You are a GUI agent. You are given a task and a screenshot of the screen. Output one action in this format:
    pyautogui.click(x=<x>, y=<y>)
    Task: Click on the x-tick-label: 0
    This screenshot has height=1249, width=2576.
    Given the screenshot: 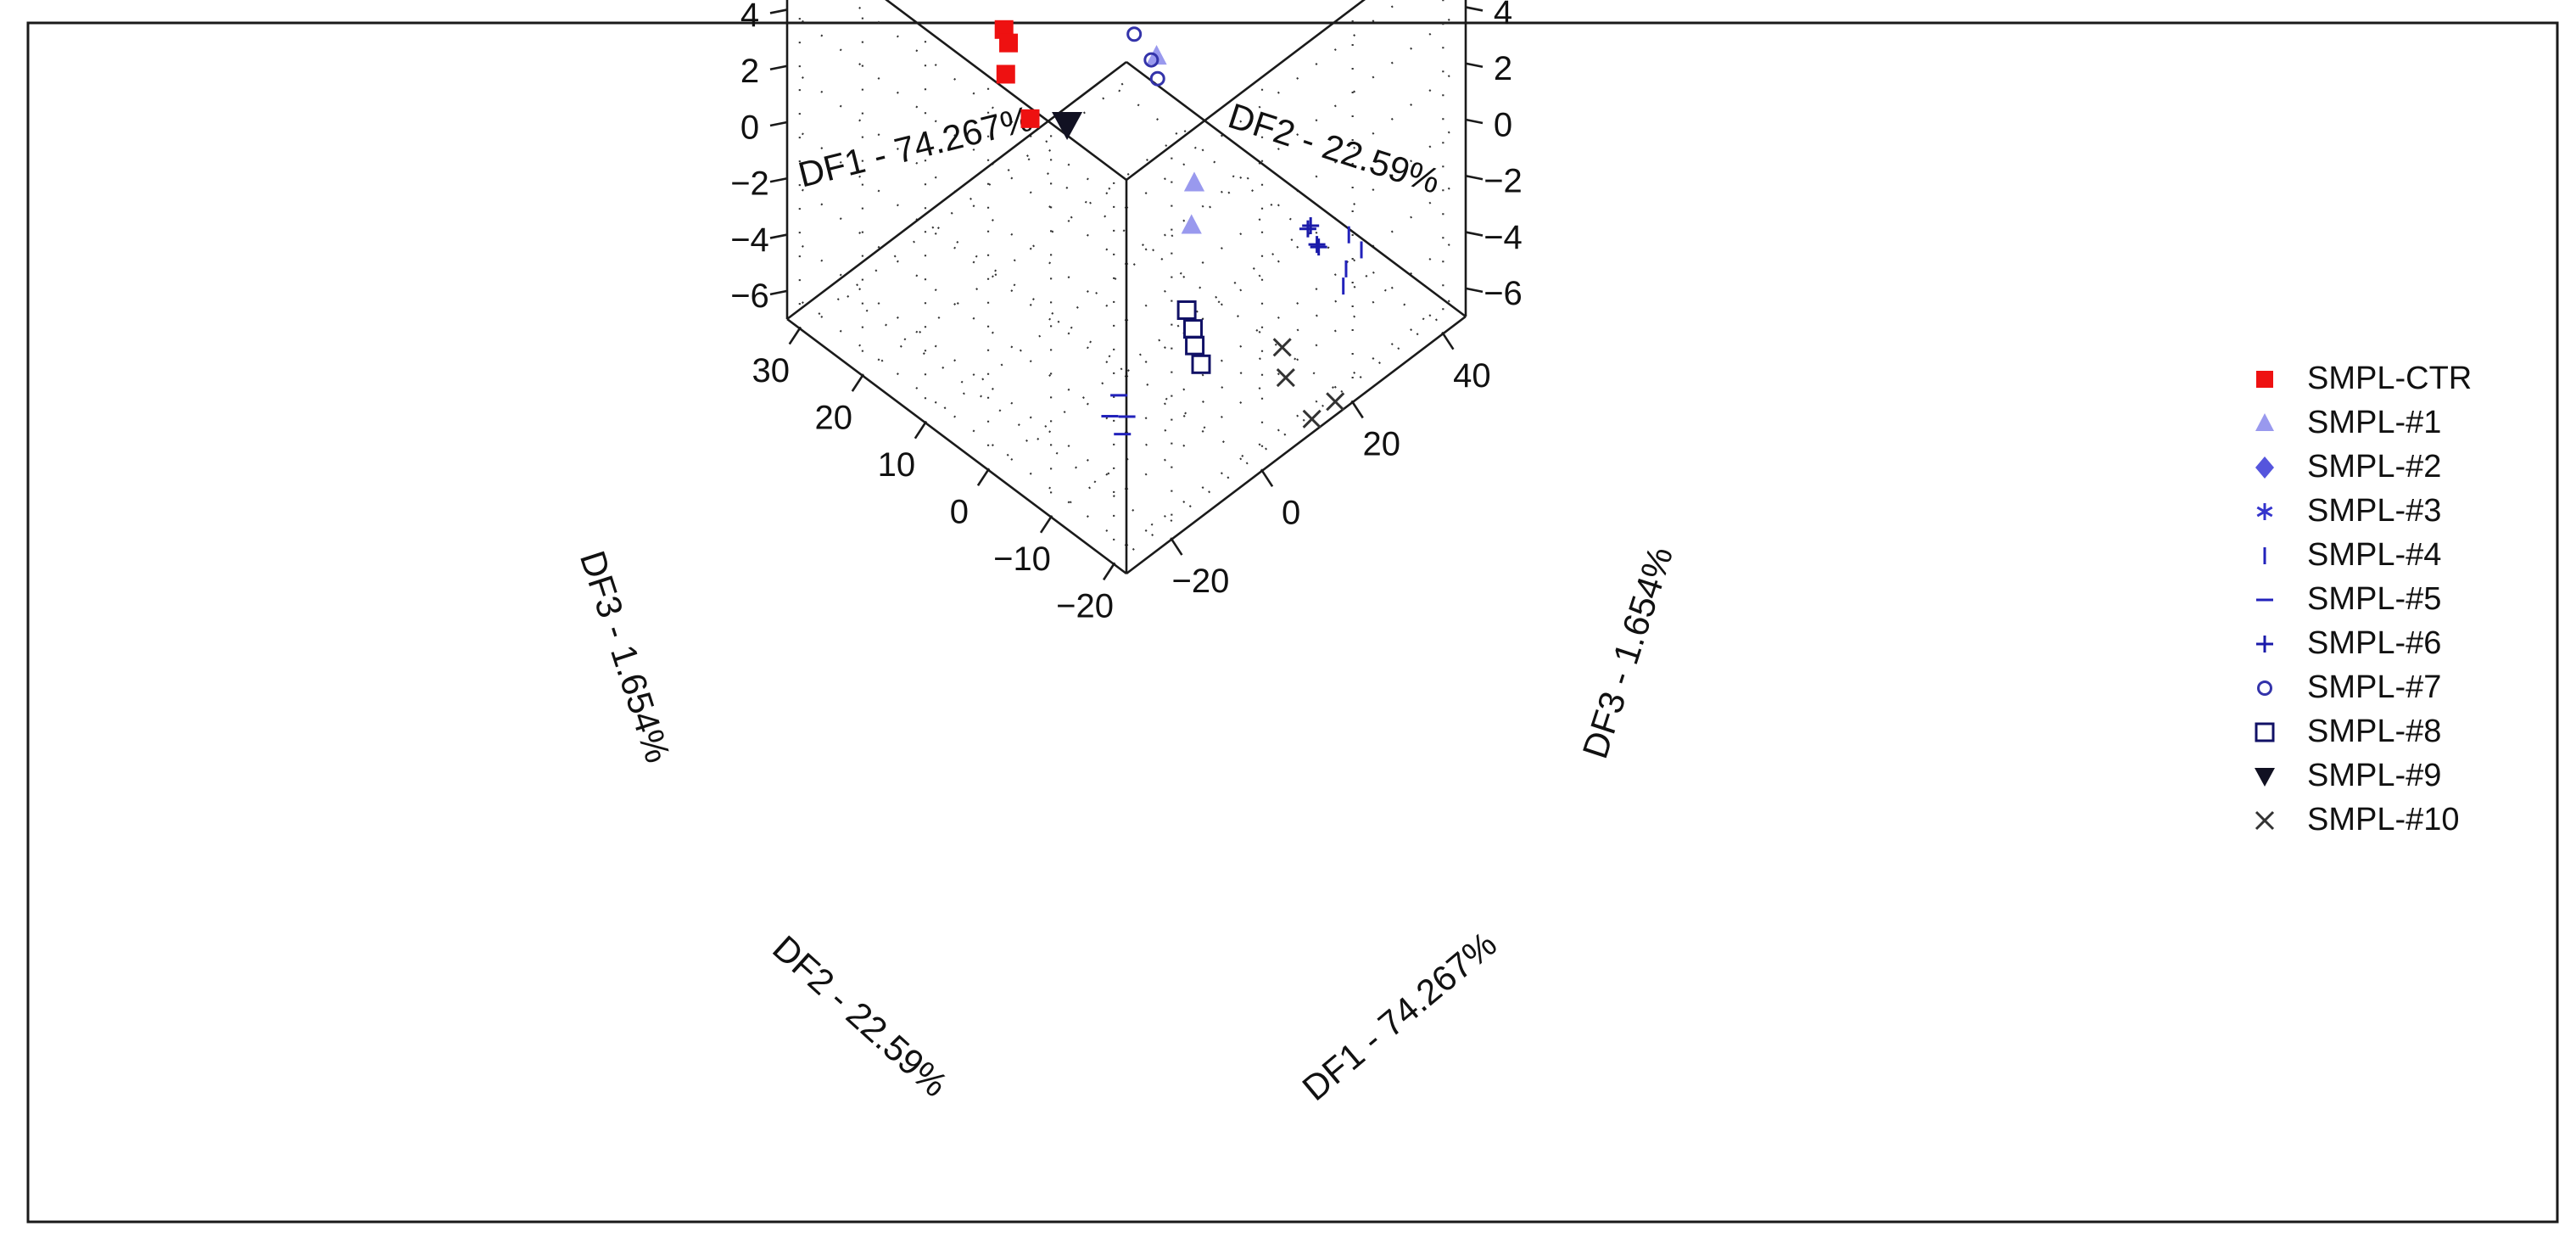 What is the action you would take?
    pyautogui.click(x=1291, y=512)
    